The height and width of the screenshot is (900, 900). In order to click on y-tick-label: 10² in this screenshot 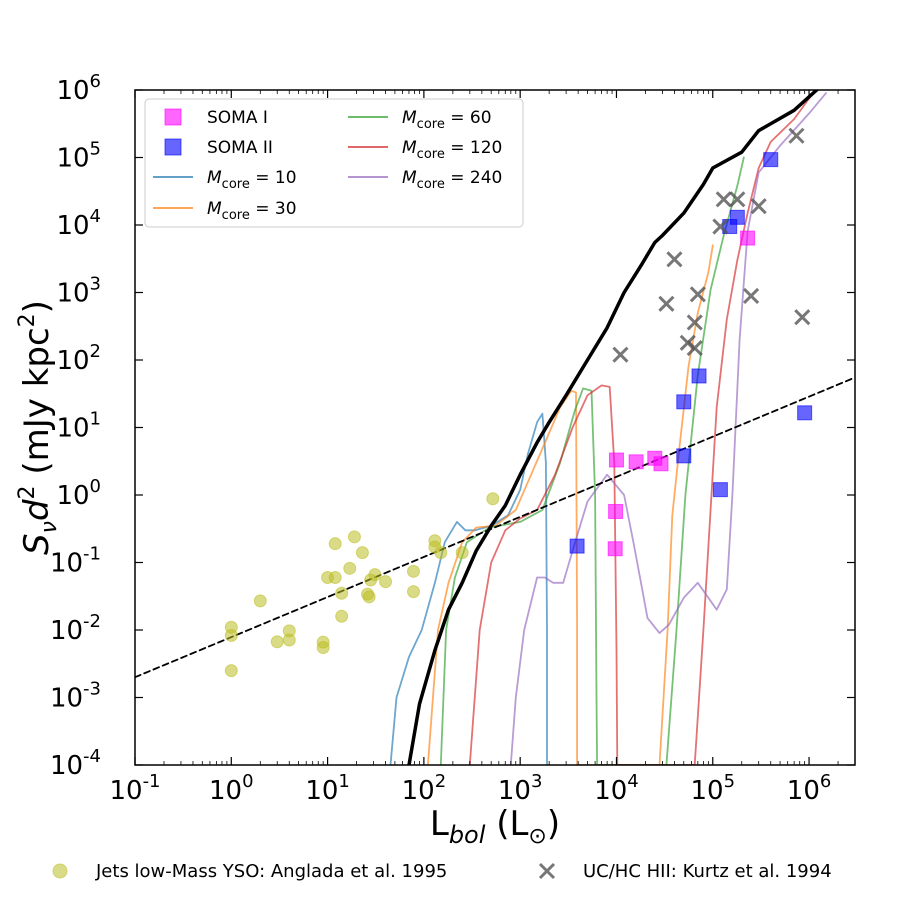, I will do `click(78, 358)`.